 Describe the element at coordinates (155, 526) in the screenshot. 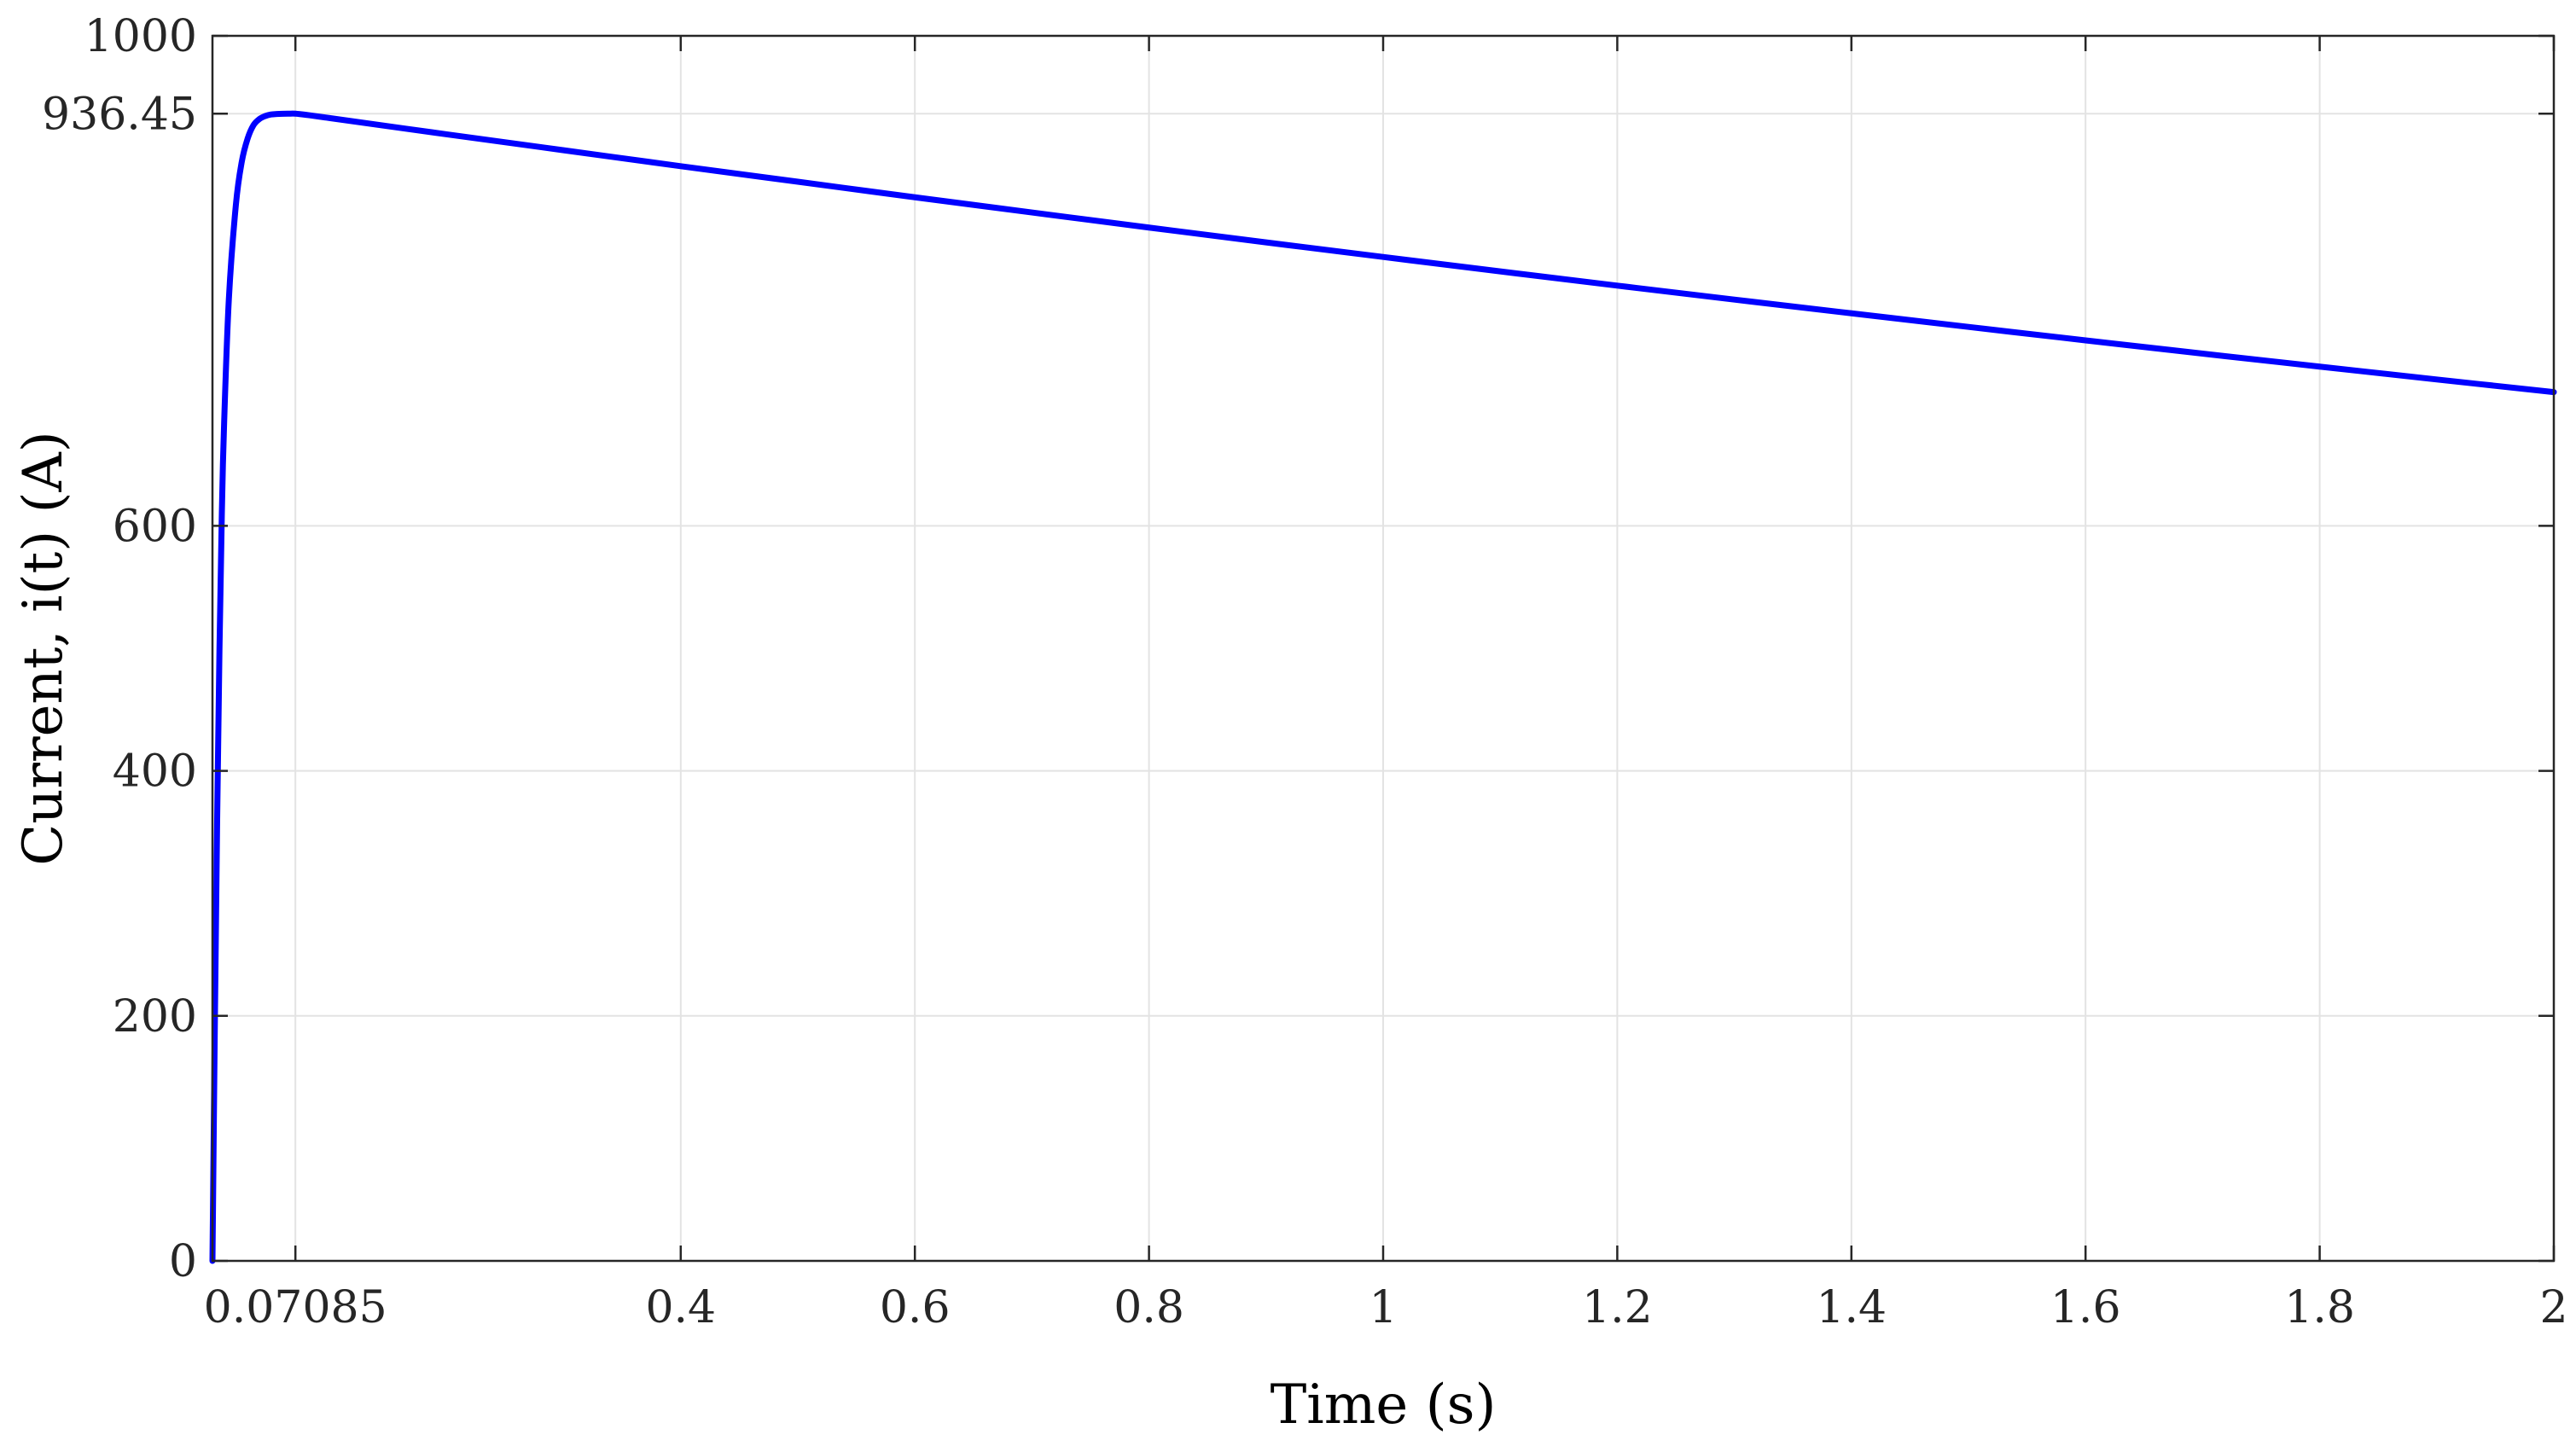

I see `y-tick-label: 600` at that location.